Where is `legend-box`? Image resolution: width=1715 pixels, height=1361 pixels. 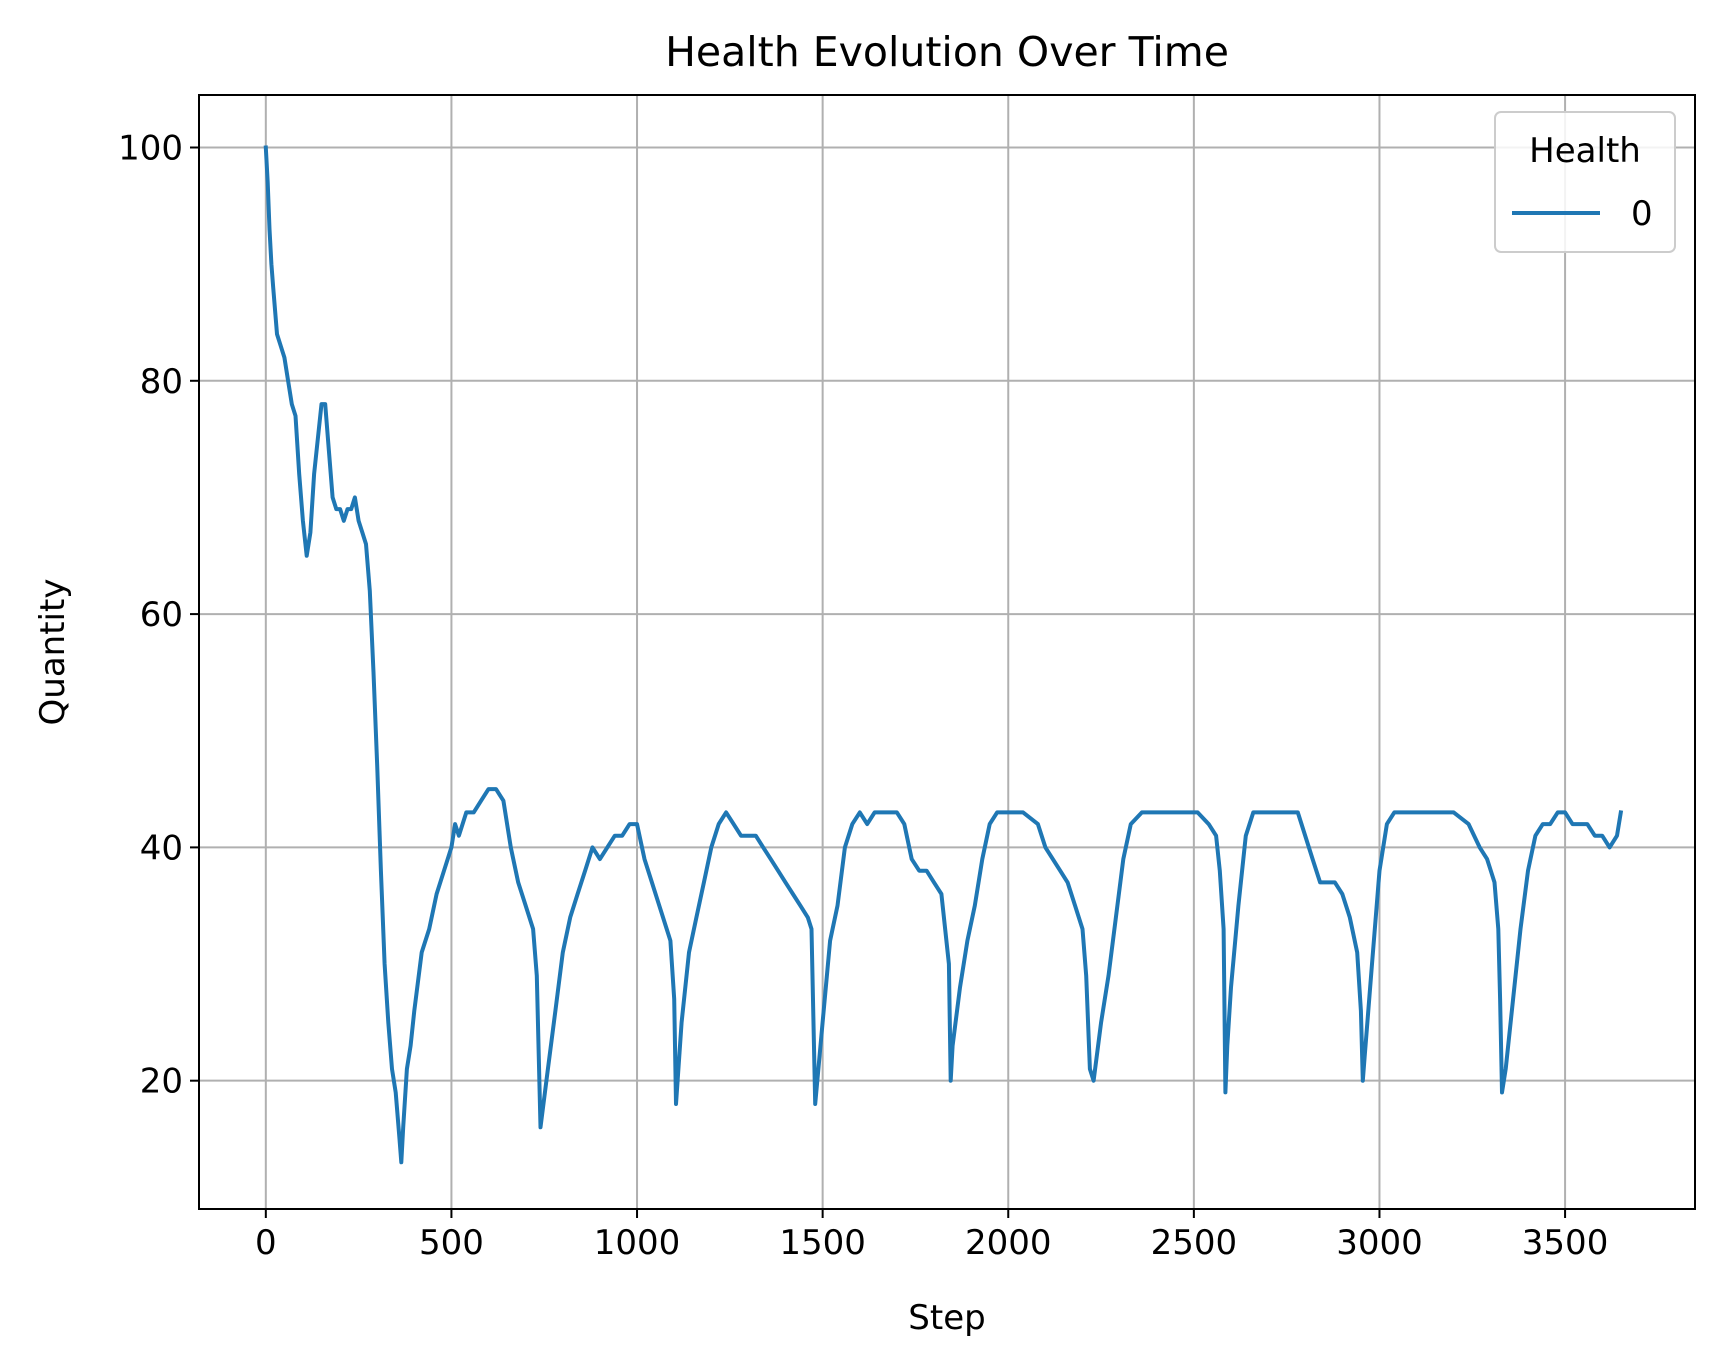 legend-box is located at coordinates (1585, 182).